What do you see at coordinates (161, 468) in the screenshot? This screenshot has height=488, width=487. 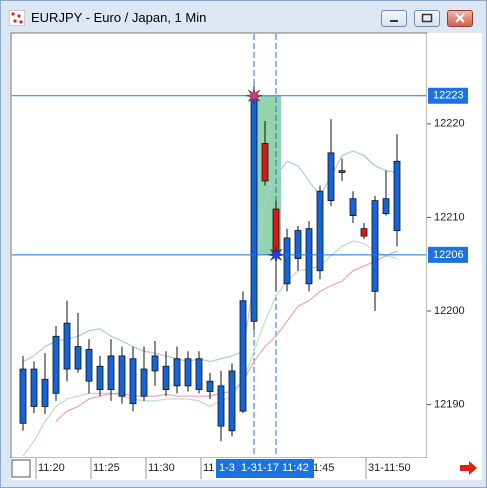 I see `x-tick-label: 11:30` at bounding box center [161, 468].